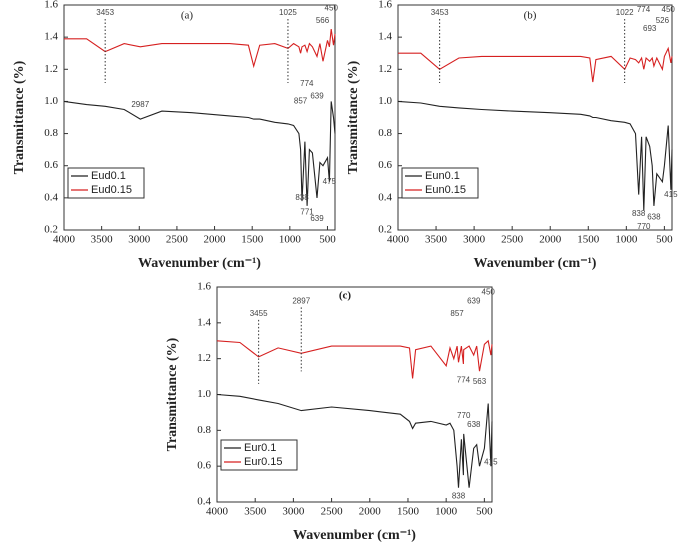 The image size is (685, 550). What do you see at coordinates (111, 190) in the screenshot?
I see `legend-label: Eud0.15` at bounding box center [111, 190].